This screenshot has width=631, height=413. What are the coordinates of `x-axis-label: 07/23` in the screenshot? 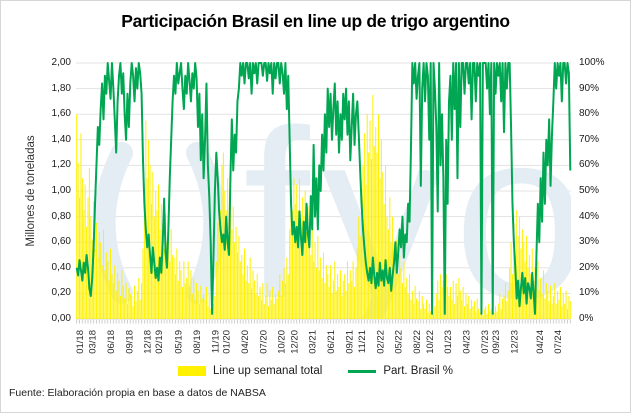 It's located at (485, 342).